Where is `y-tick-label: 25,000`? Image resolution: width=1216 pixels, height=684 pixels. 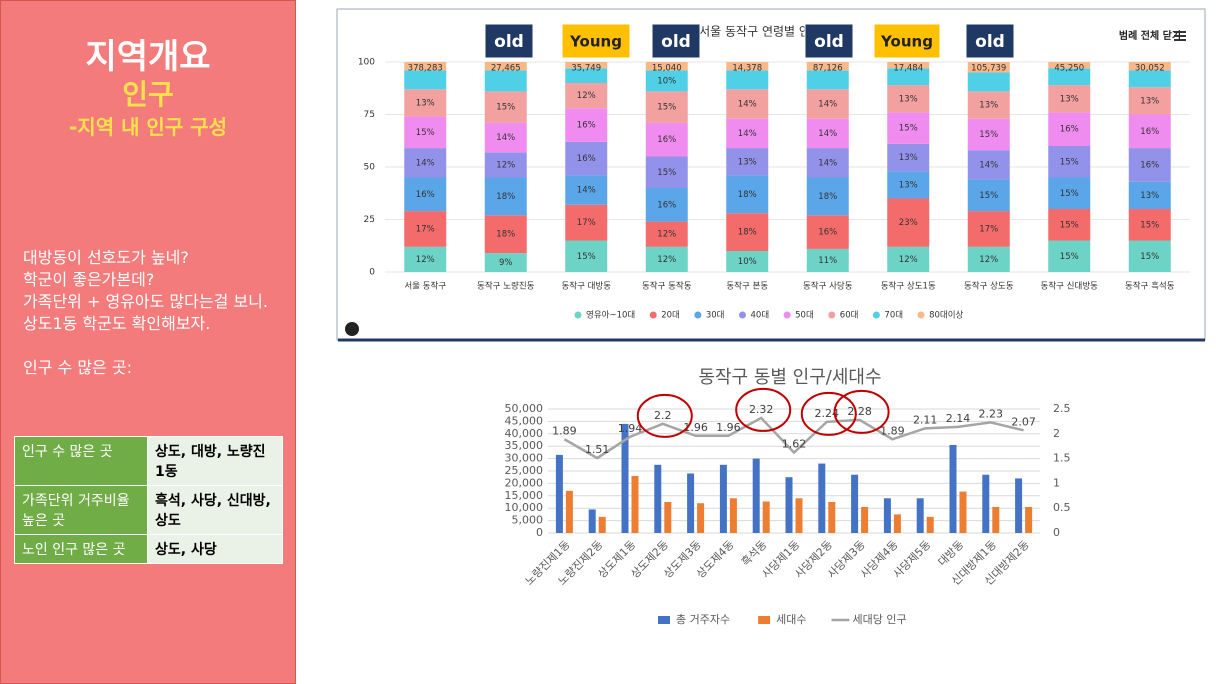 y-tick-label: 25,000 is located at coordinates (524, 470).